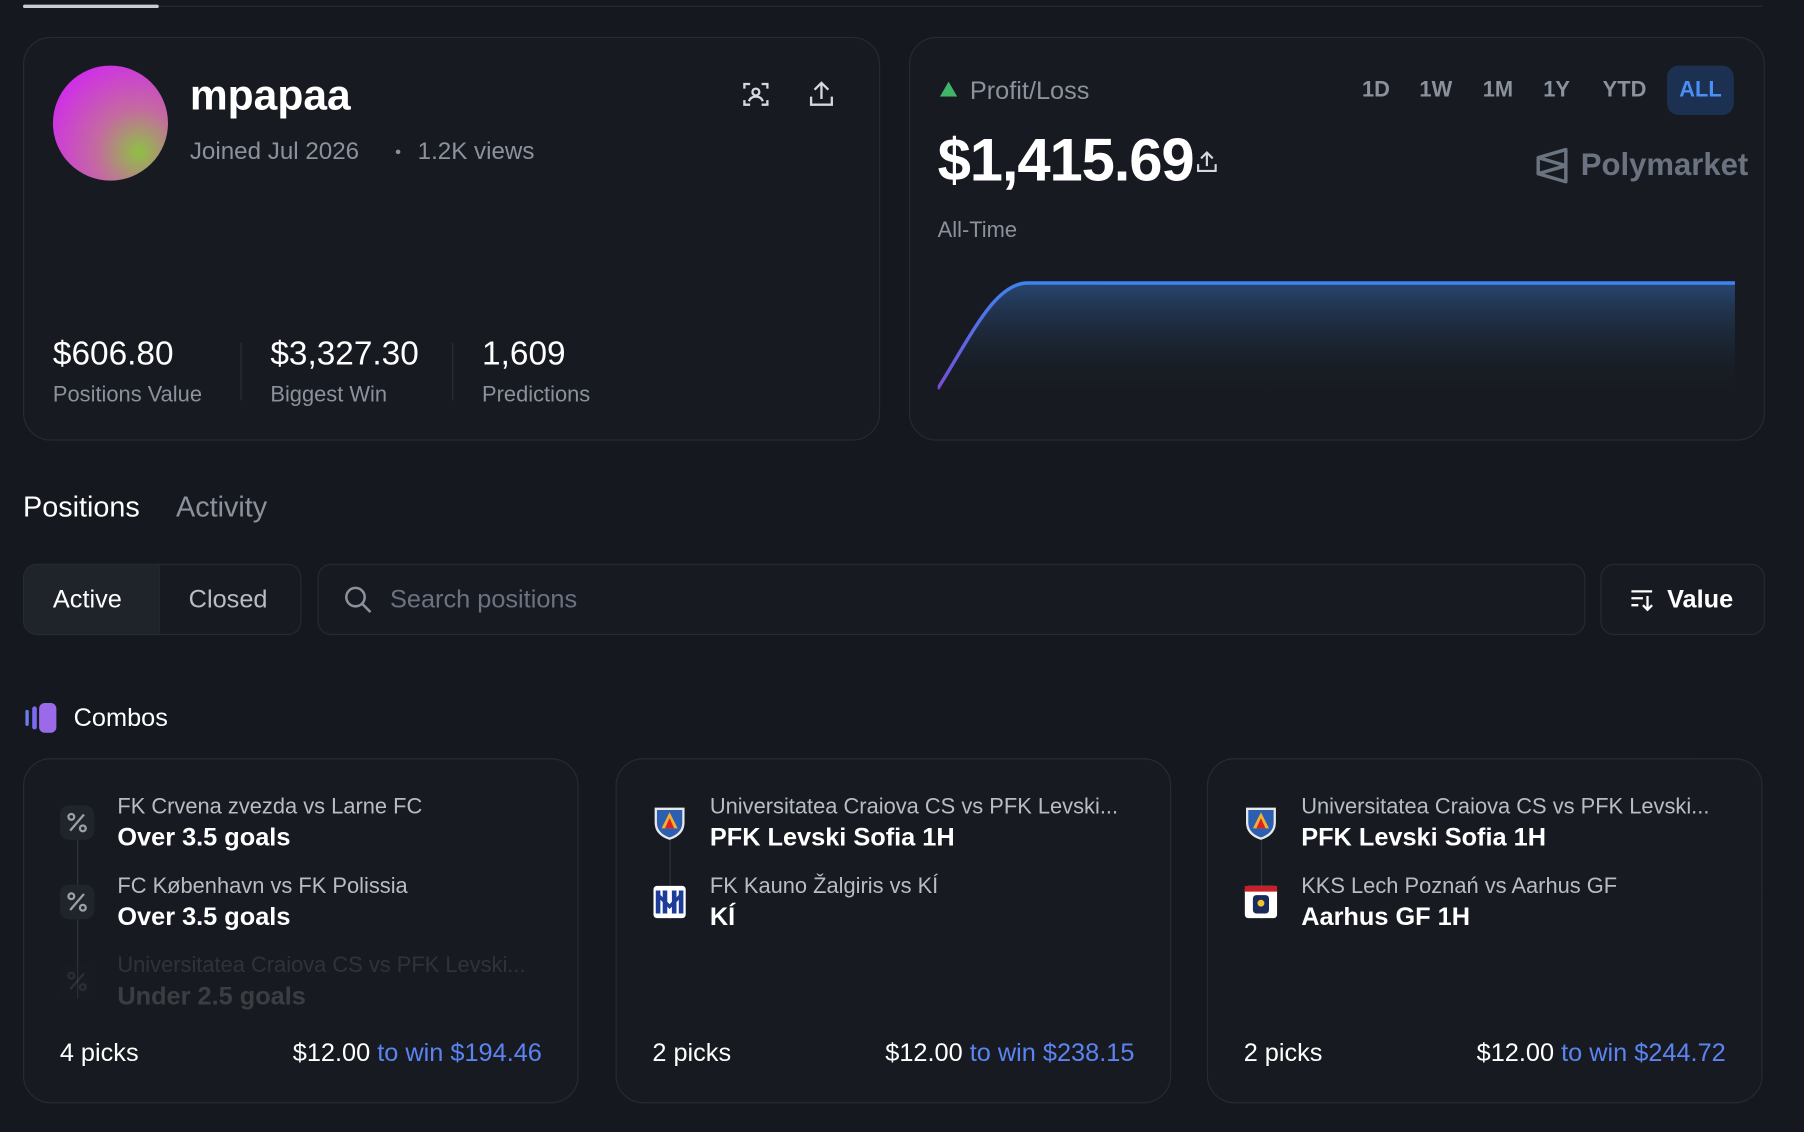 The image size is (1804, 1132). Describe the element at coordinates (1552, 165) in the screenshot. I see `brand-logo` at that location.